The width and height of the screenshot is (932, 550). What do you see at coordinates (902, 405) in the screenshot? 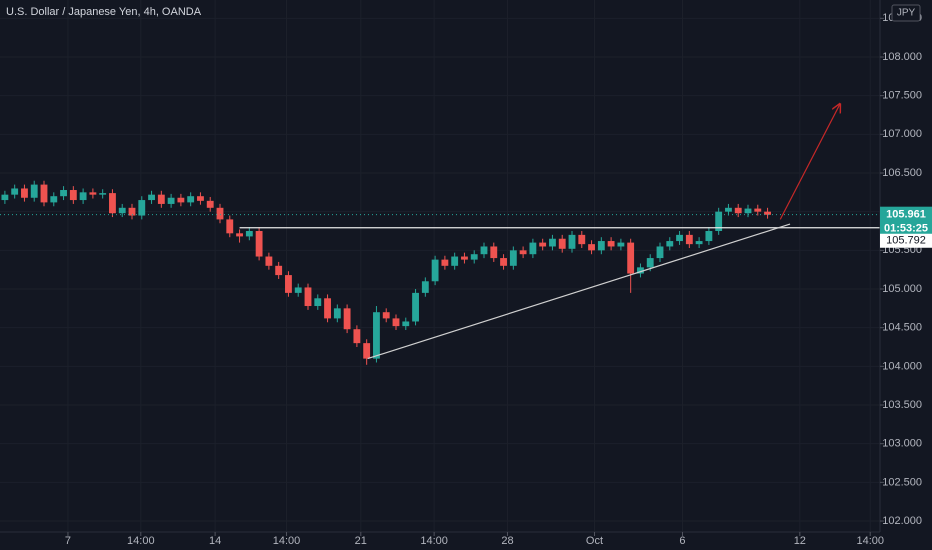
I see `y-tick-label: 103.500` at bounding box center [902, 405].